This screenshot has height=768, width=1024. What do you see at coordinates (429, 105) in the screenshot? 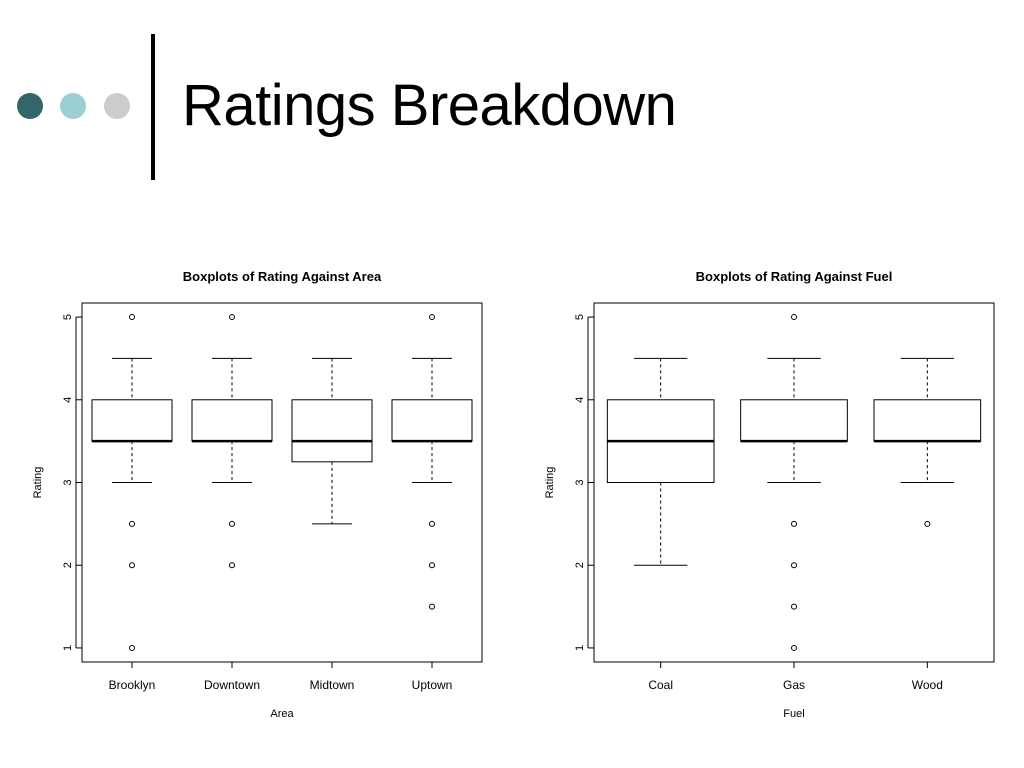
I see `slide-title: Ratings Breakdown` at bounding box center [429, 105].